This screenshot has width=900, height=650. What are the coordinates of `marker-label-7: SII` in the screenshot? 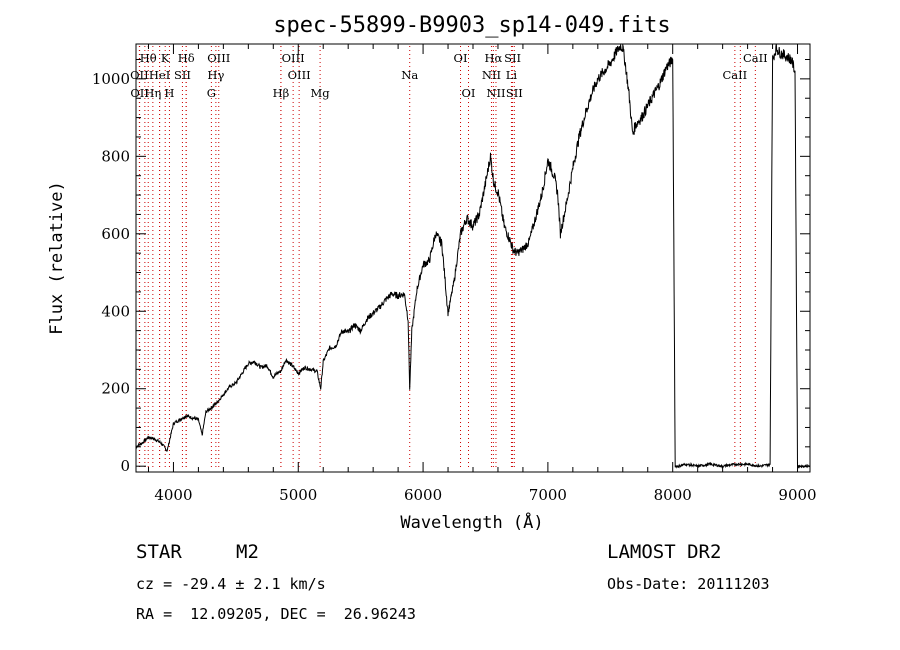 It's located at (512, 58).